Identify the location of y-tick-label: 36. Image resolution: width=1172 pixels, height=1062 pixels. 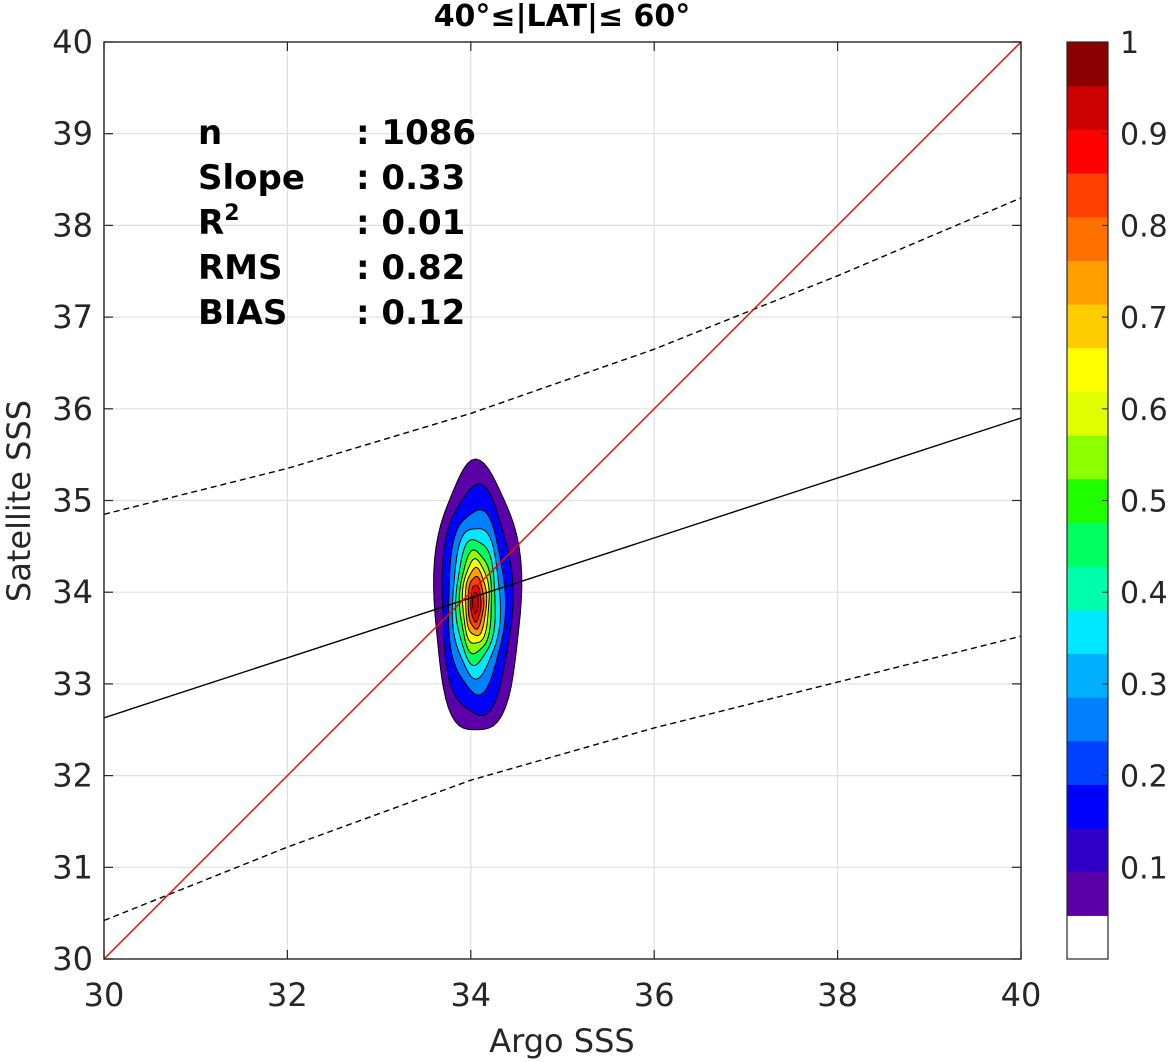
(72, 409).